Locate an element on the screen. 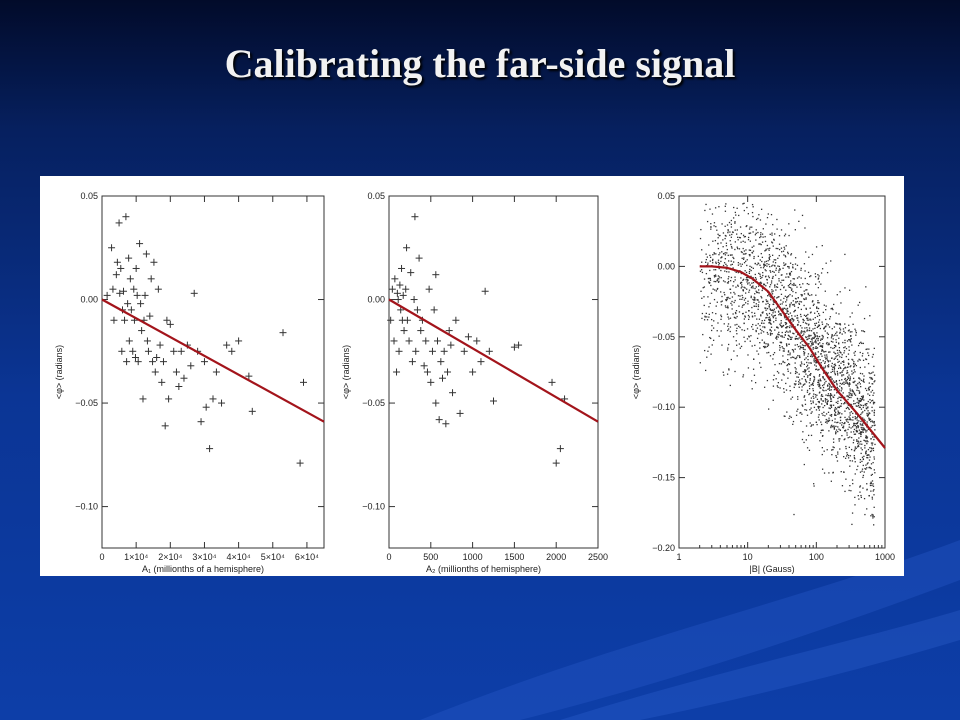  x-tick-label: 3×10⁴ is located at coordinates (204, 557).